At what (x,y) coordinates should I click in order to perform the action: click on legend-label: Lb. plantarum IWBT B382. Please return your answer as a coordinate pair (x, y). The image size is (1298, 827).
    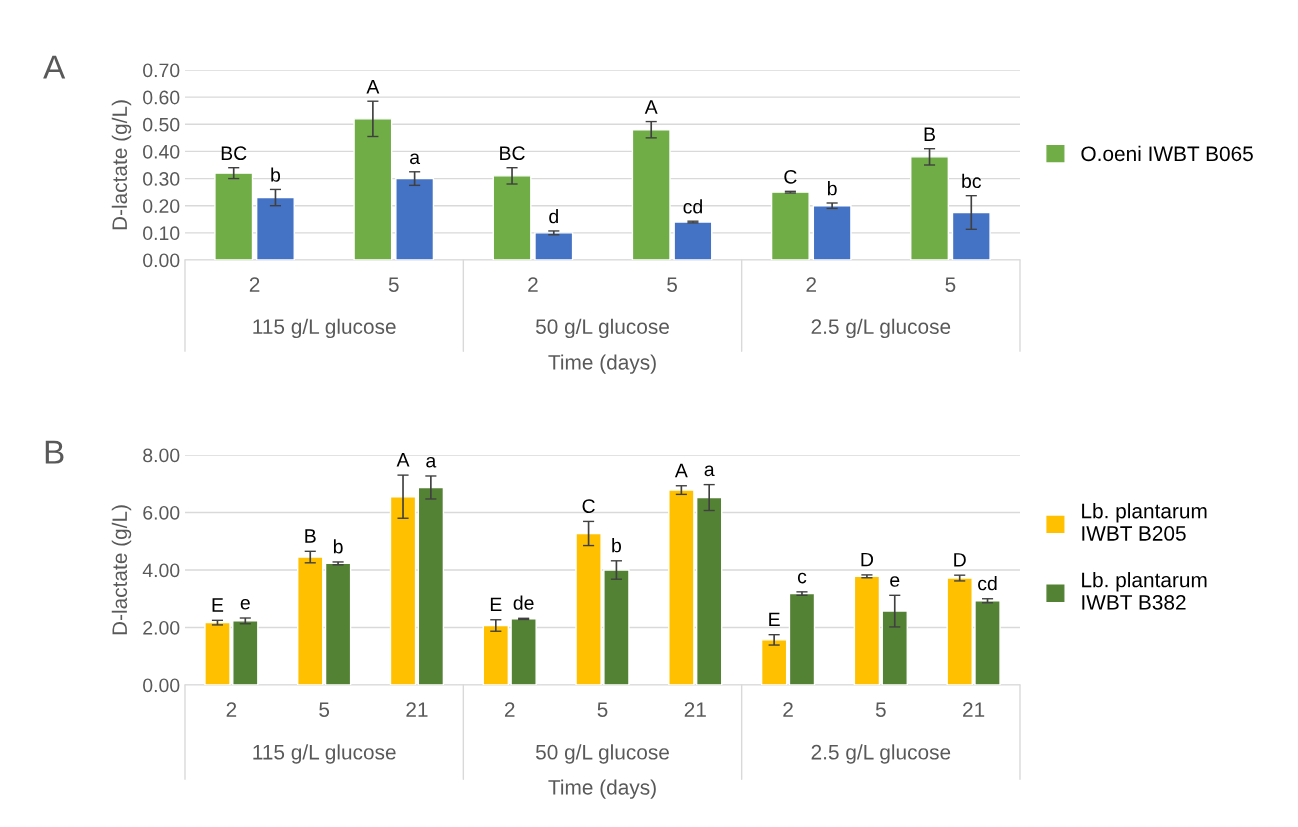
    Looking at the image, I should click on (1144, 591).